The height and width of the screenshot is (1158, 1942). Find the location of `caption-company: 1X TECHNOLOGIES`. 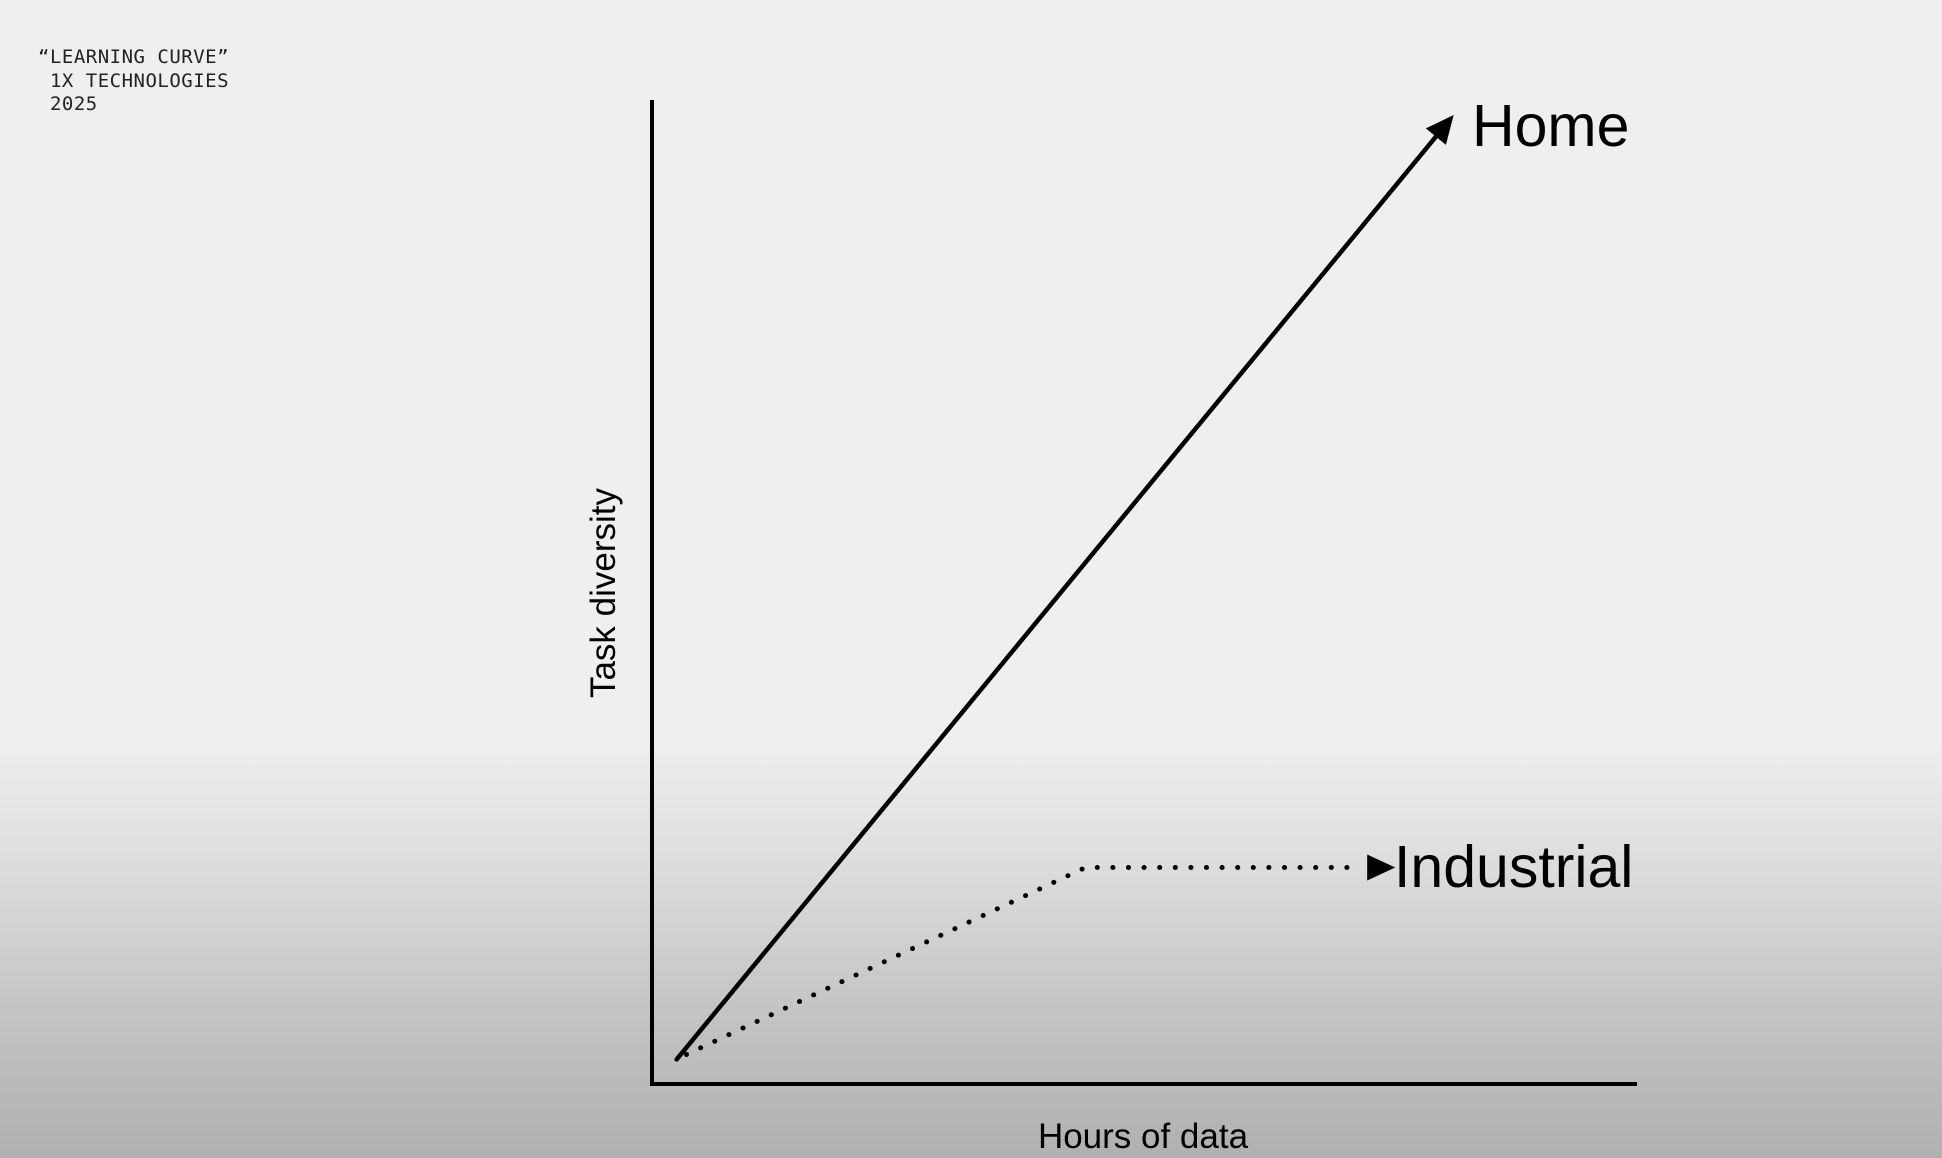

caption-company: 1X TECHNOLOGIES is located at coordinates (134, 80).